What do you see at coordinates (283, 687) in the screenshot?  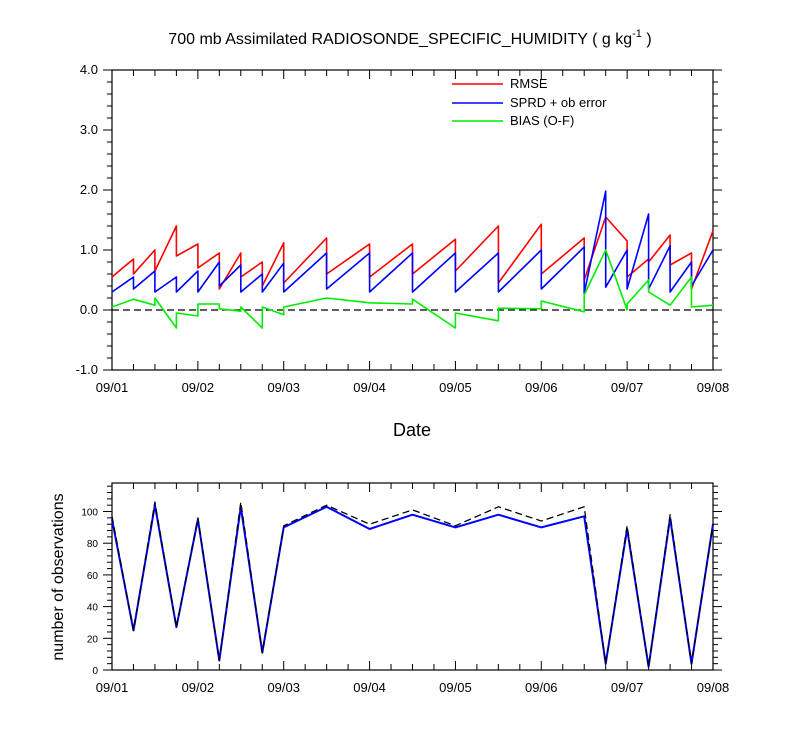 I see `bottom-x-tick-label: 09/03` at bounding box center [283, 687].